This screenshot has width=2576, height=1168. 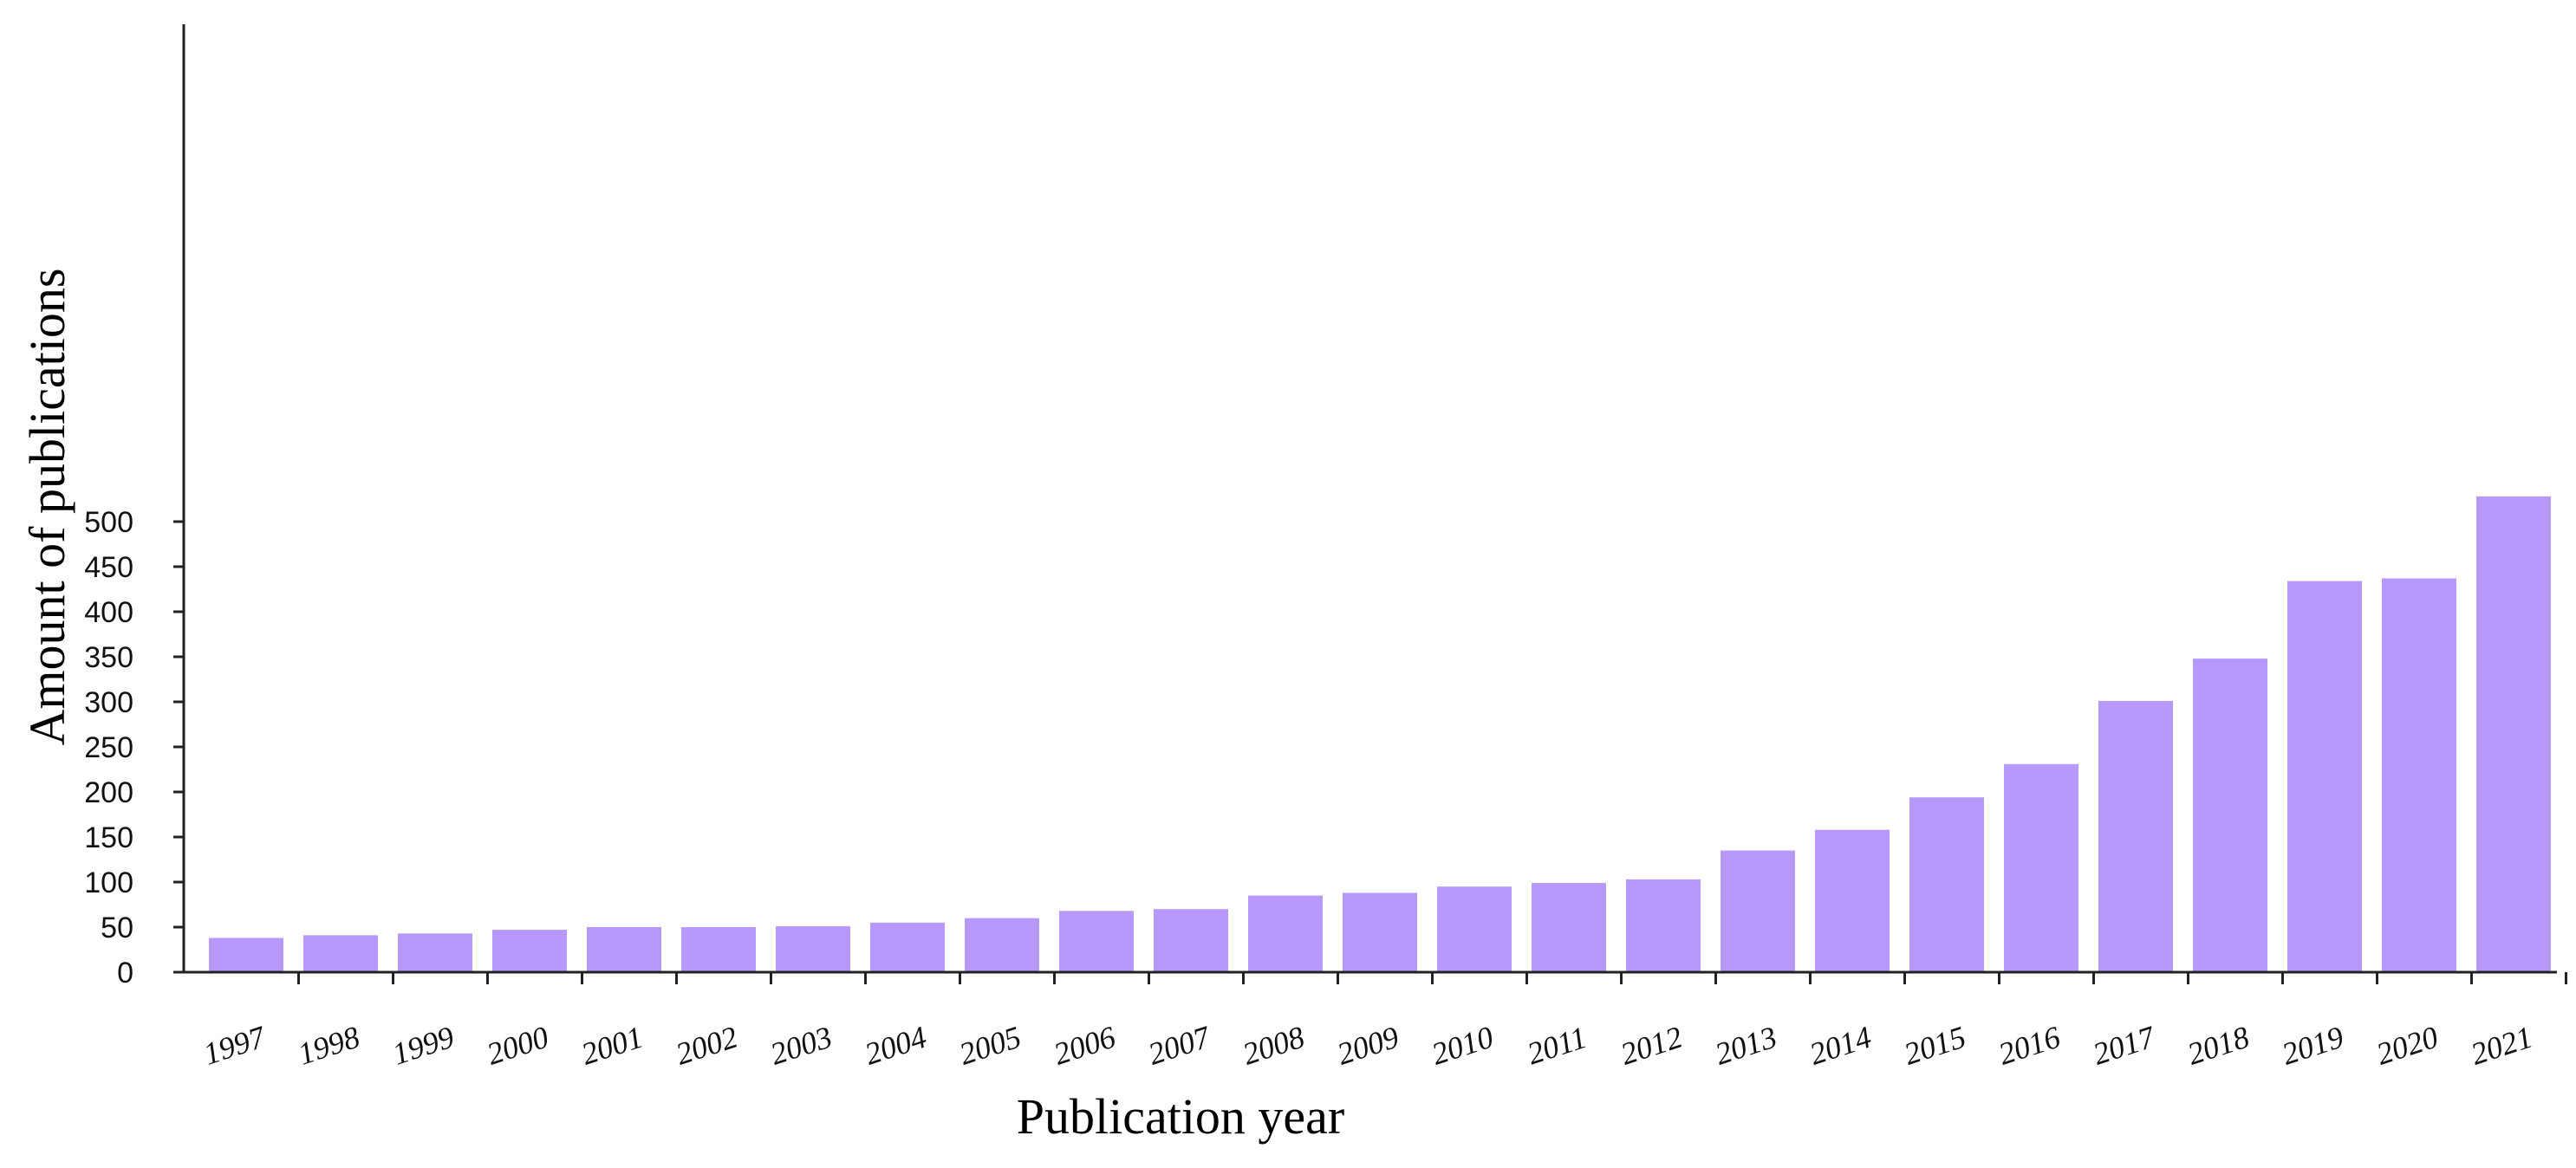 I want to click on bar-2009, so click(x=1380, y=932).